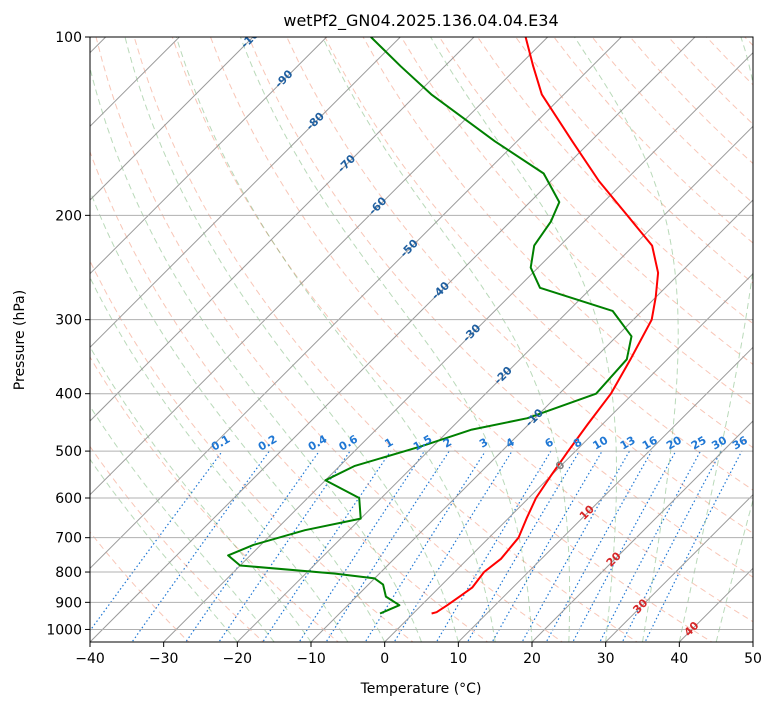 This screenshot has width=775, height=708. What do you see at coordinates (674, 442) in the screenshot?
I see `mixing-ratio-label: 20` at bounding box center [674, 442].